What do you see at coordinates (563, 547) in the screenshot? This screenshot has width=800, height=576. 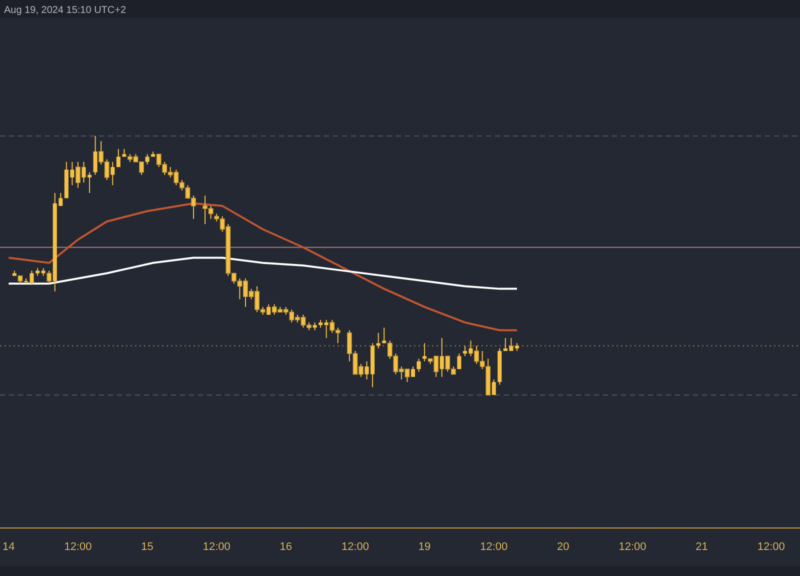 I see `x-tick-label: 20` at bounding box center [563, 547].